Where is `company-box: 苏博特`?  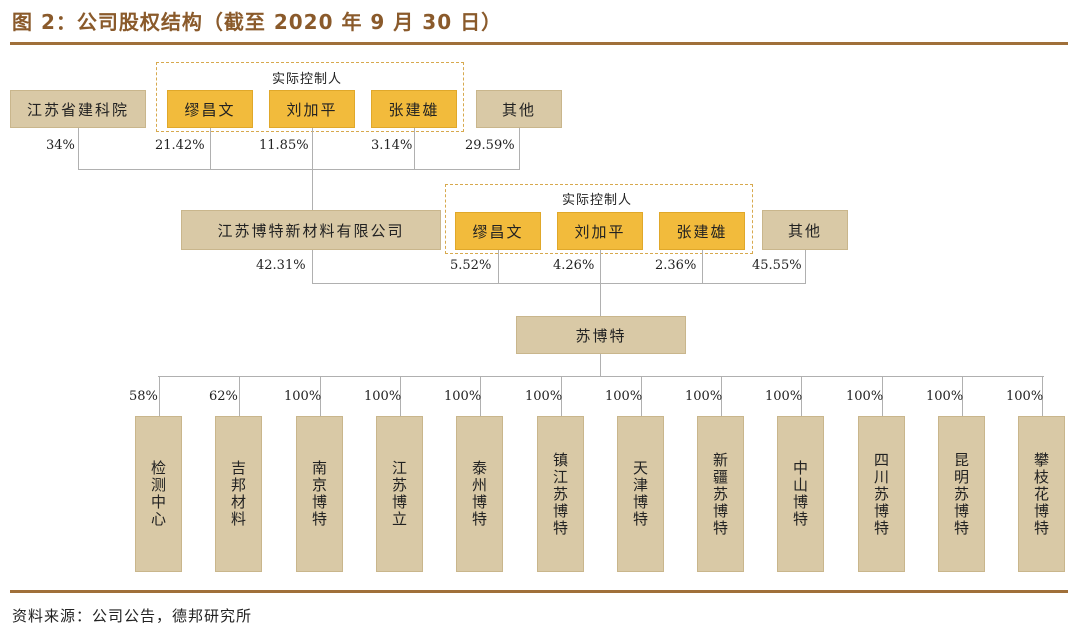
company-box: 苏博特 is located at coordinates (601, 335).